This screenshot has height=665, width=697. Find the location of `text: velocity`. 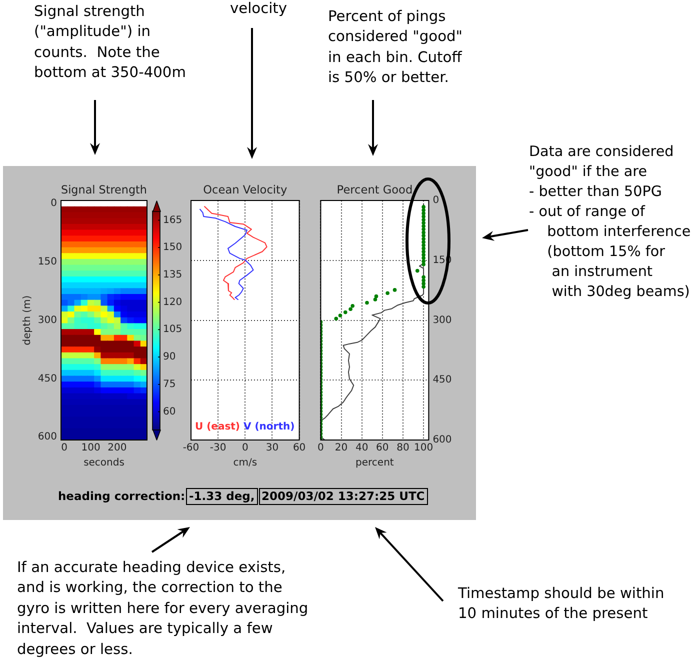

text: velocity is located at coordinates (259, 9).